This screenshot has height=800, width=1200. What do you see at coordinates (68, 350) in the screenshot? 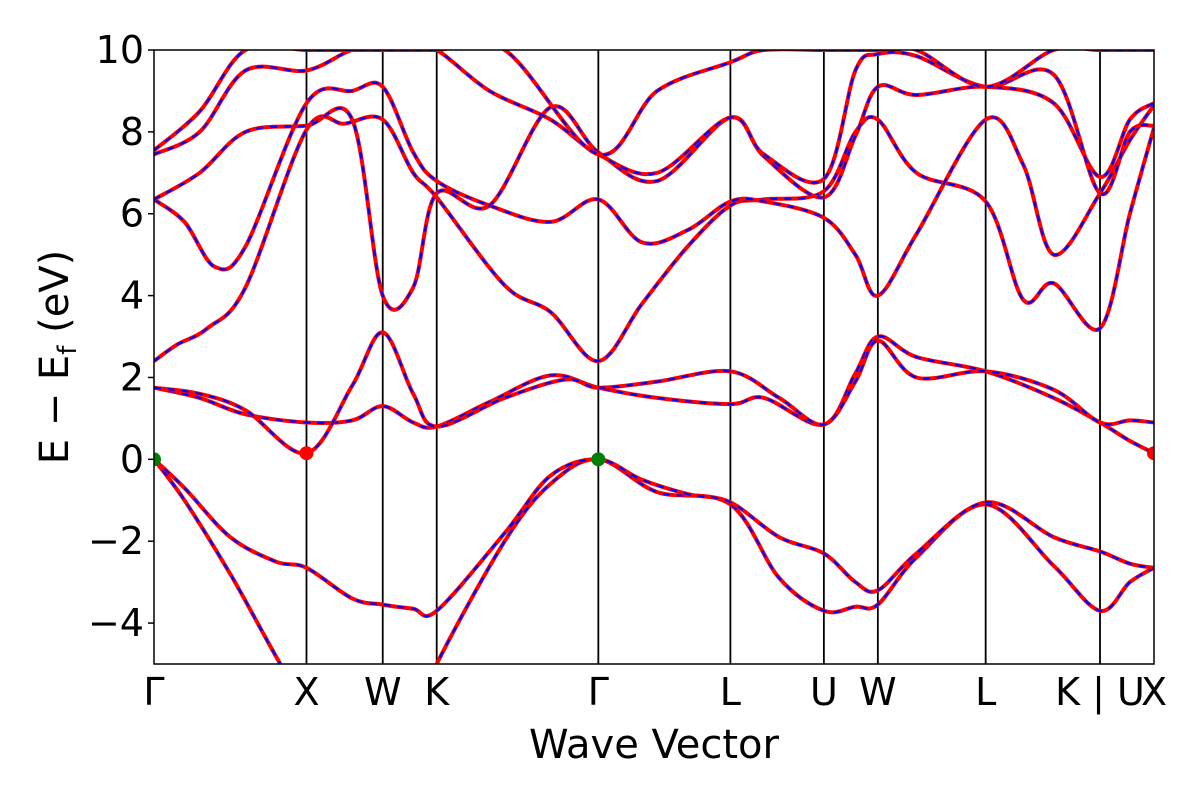
I see `y-axis-title-sub: f` at bounding box center [68, 350].